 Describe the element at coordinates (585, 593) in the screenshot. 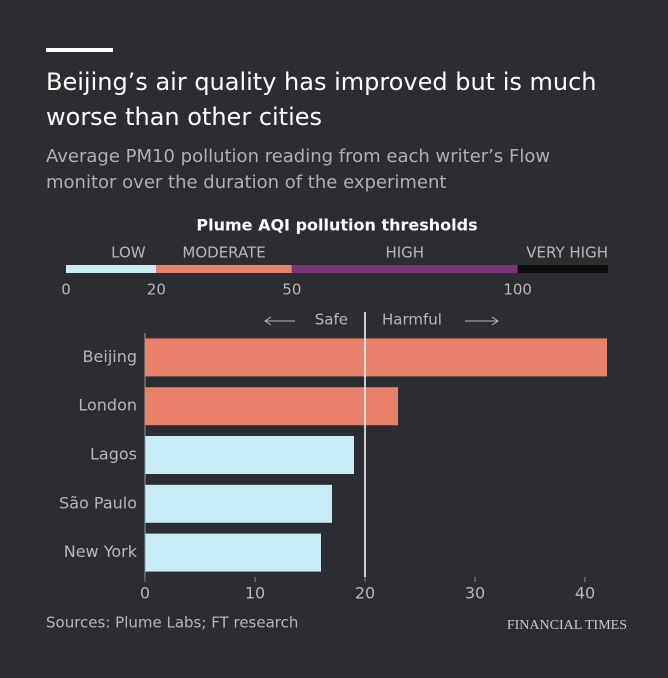

I see `x-tick-label: 40` at that location.